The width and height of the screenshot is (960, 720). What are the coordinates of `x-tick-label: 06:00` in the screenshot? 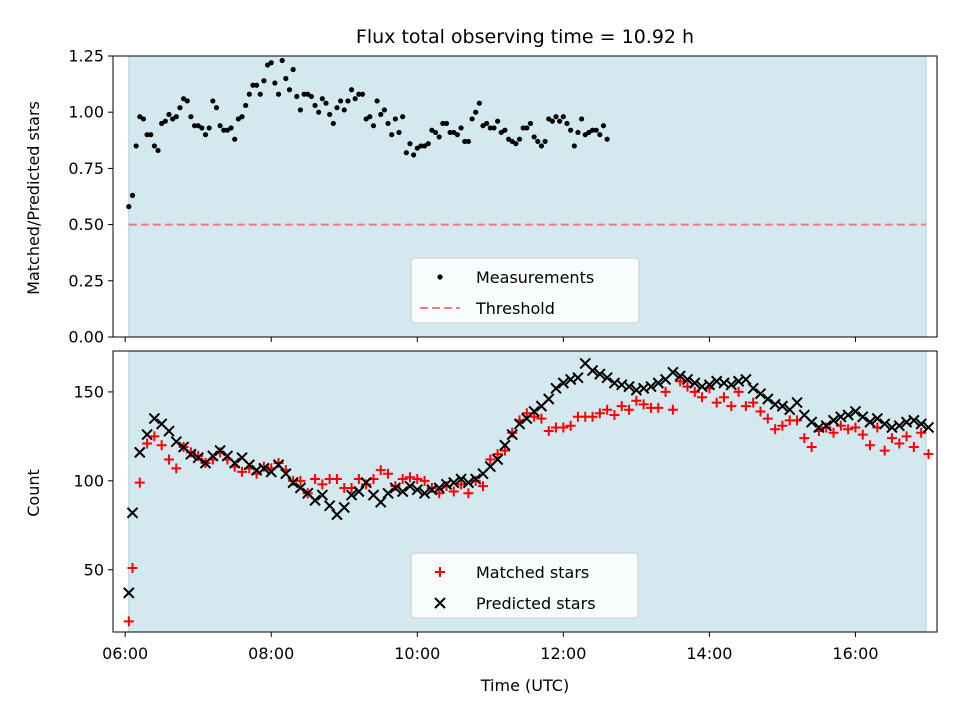 It's located at (125, 653).